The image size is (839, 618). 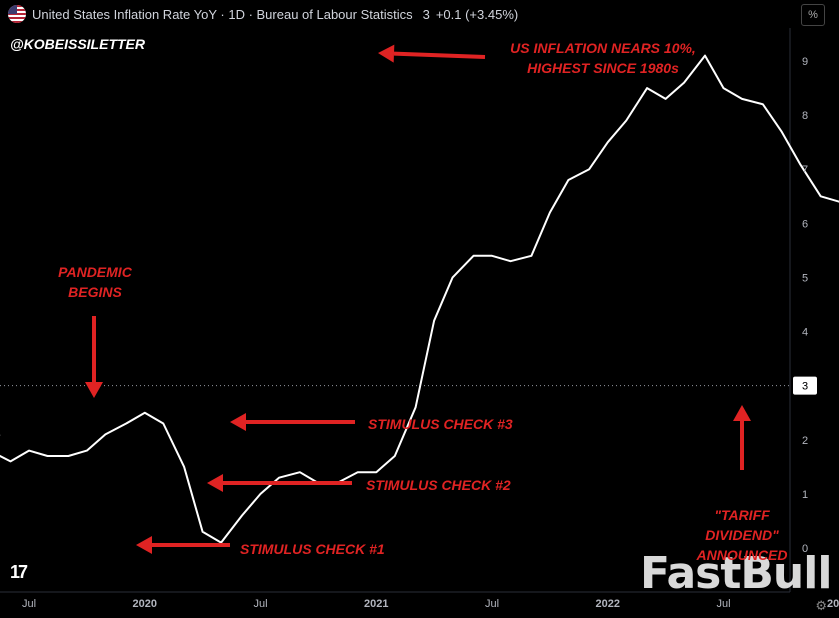 What do you see at coordinates (813, 15) in the screenshot?
I see `percent-scale-button: %` at bounding box center [813, 15].